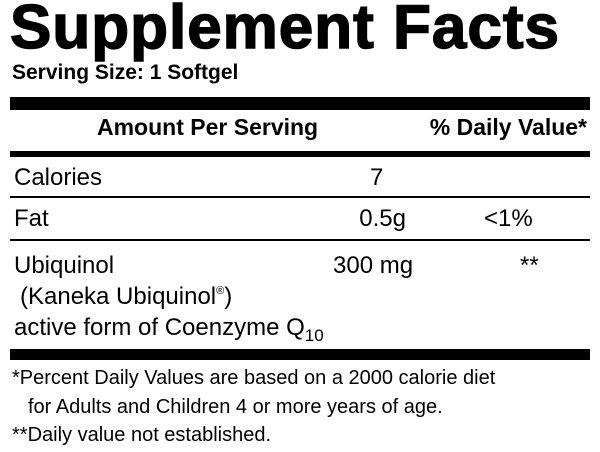 The width and height of the screenshot is (600, 452). Describe the element at coordinates (64, 265) in the screenshot. I see `nutrient-name: Ubiquinol` at that location.